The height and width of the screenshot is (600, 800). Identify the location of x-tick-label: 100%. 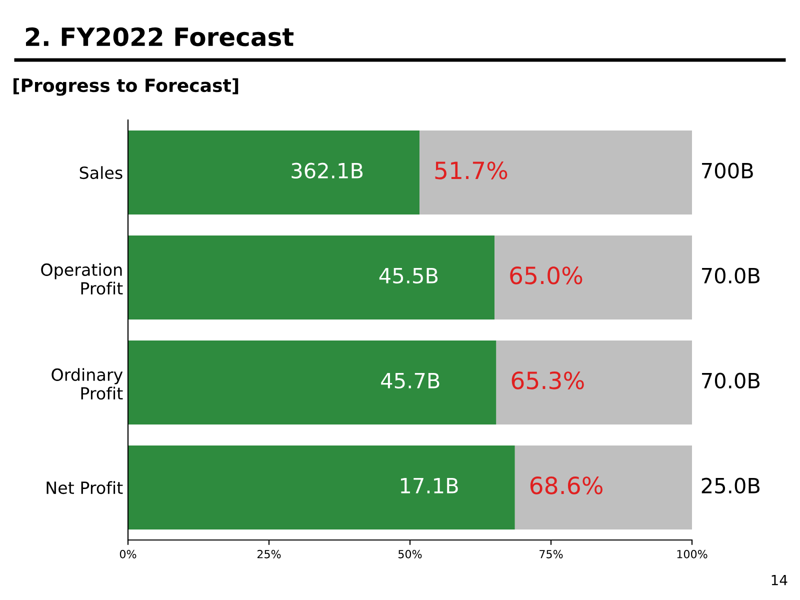
(692, 554).